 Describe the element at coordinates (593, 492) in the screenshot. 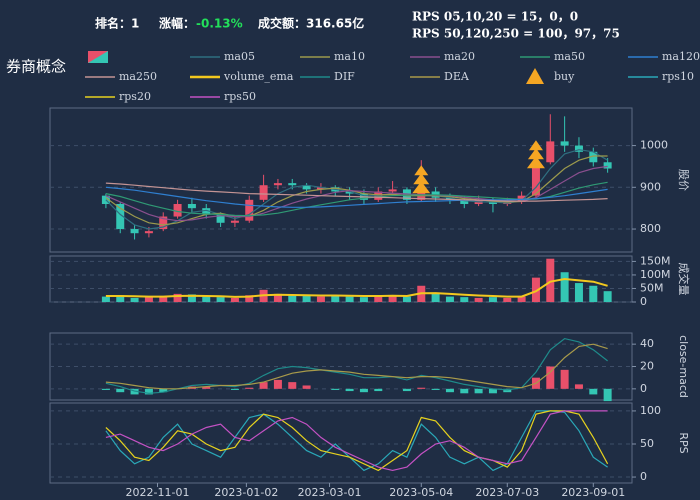

I see `x-tick-label: 2023-09-01` at that location.